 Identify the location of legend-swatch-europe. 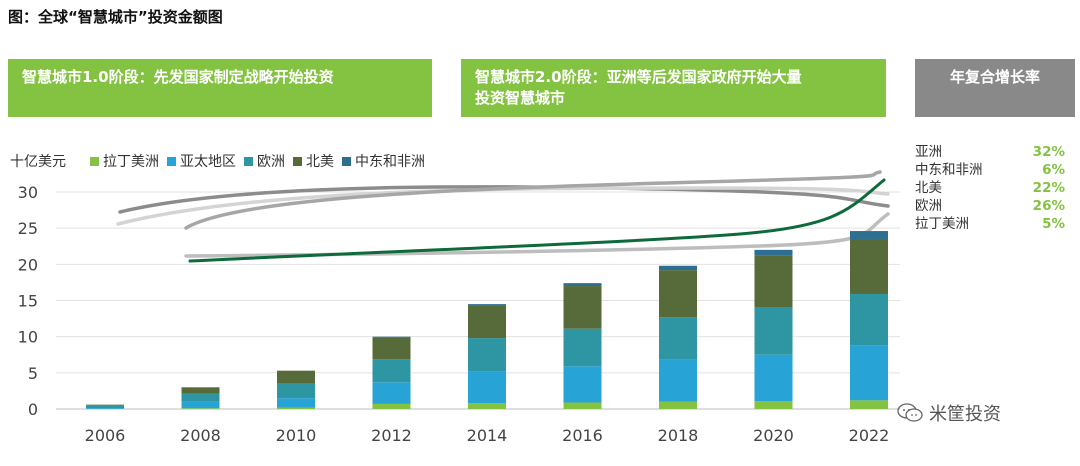
(248, 161).